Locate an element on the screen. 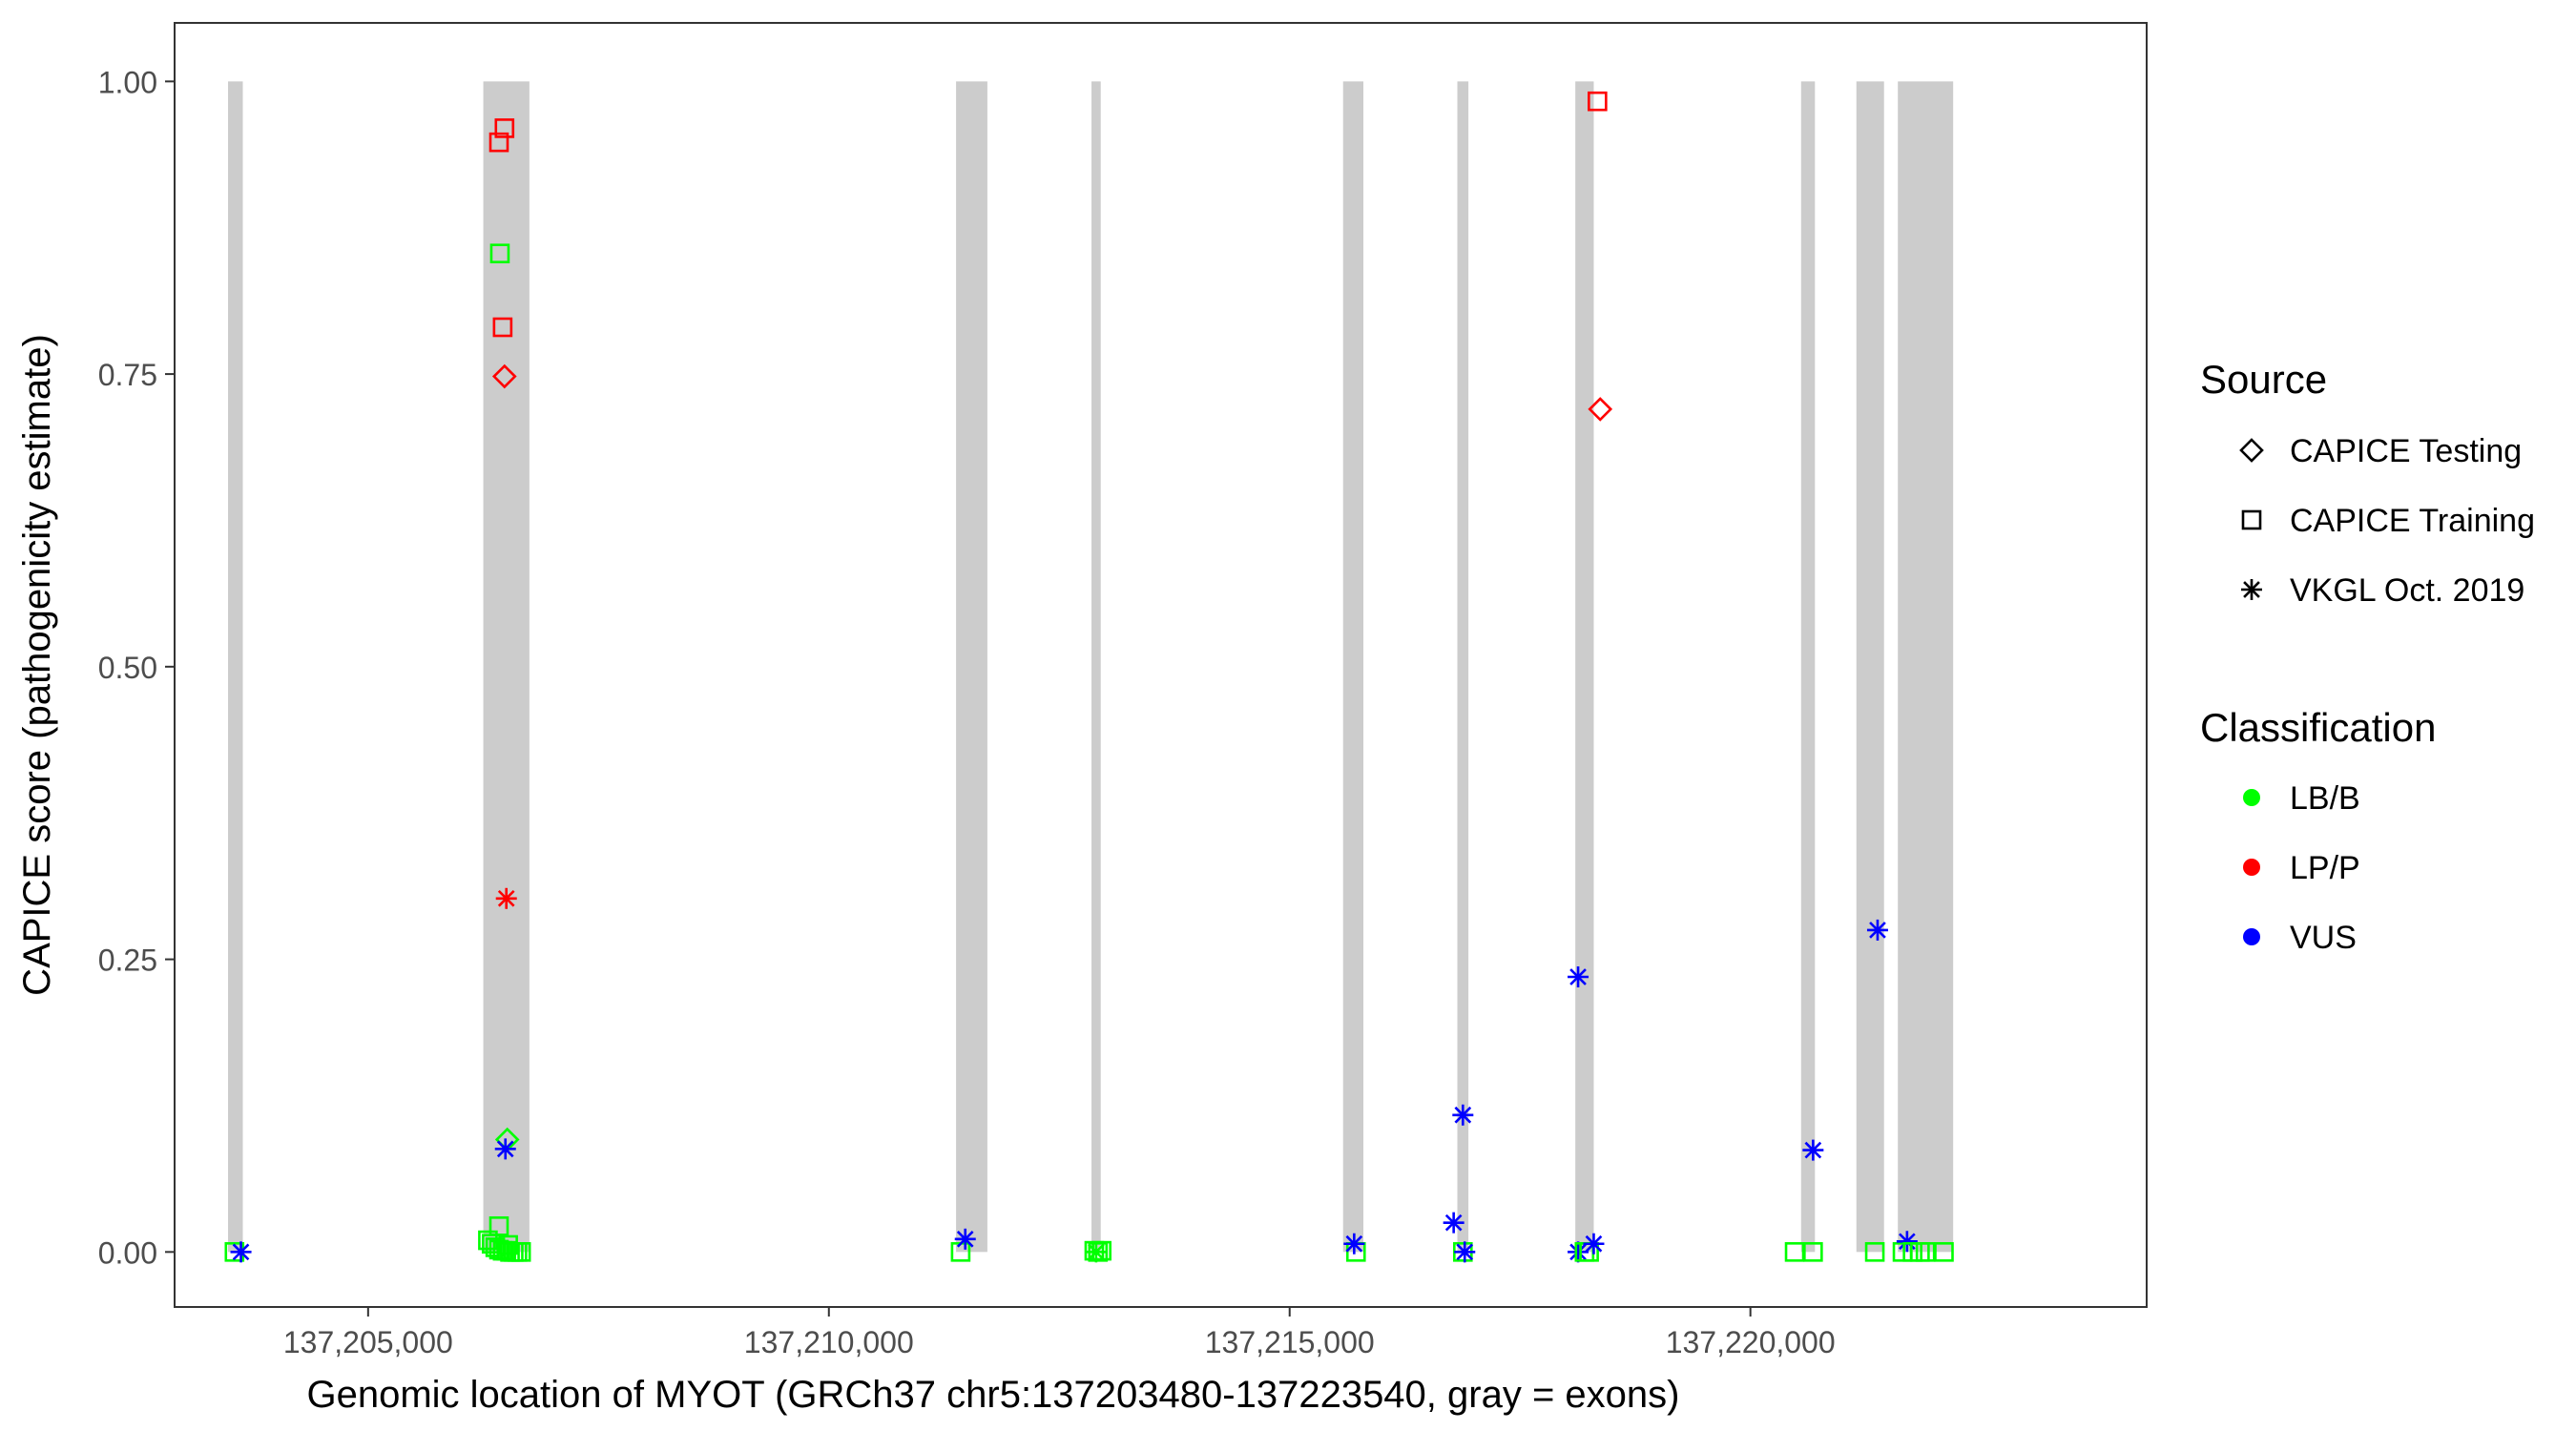 The width and height of the screenshot is (2576, 1431). y-tick-label-4: 0.75 is located at coordinates (127, 375).